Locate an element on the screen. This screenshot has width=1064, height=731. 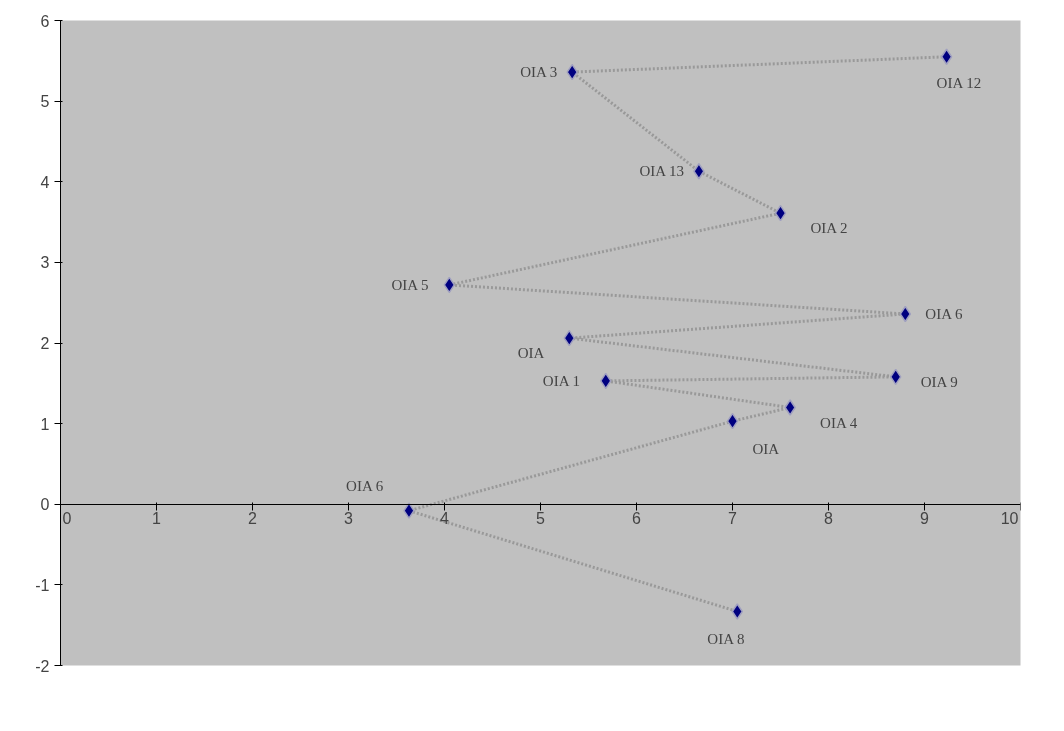
annotation: OIA 8 is located at coordinates (726, 639).